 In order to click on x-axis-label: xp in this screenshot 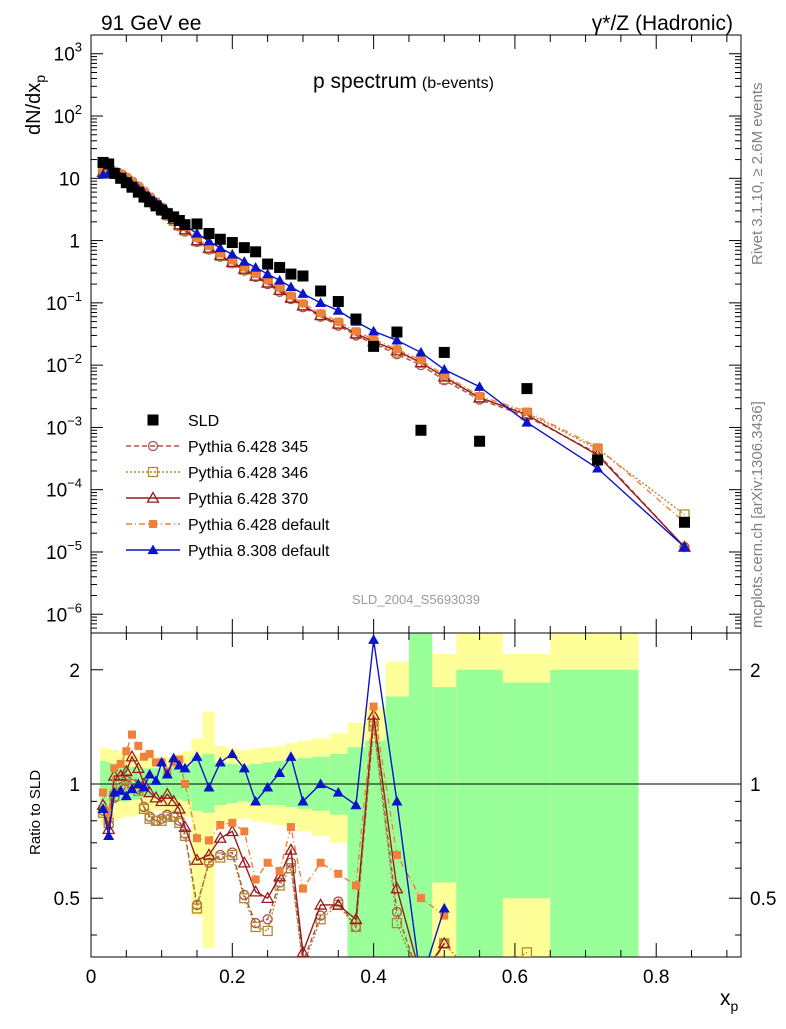, I will do `click(729, 1000)`.